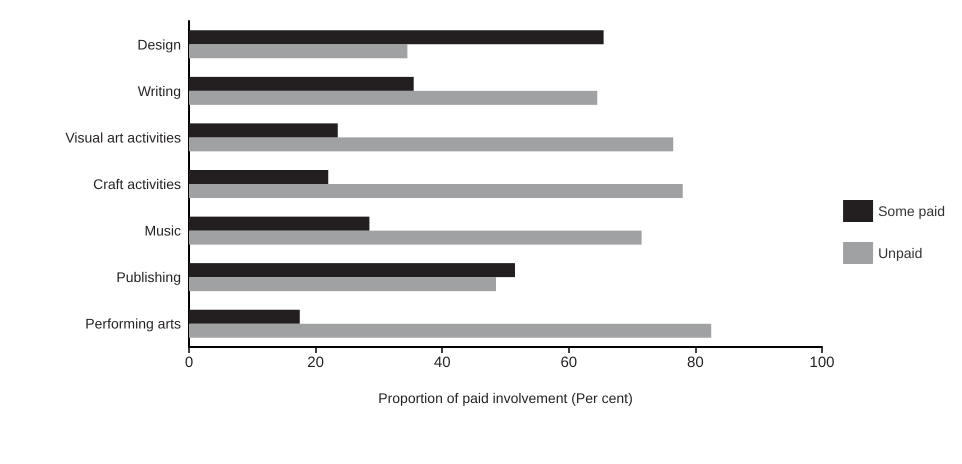 This screenshot has height=464, width=962. I want to click on x-tick-label: 100, so click(822, 362).